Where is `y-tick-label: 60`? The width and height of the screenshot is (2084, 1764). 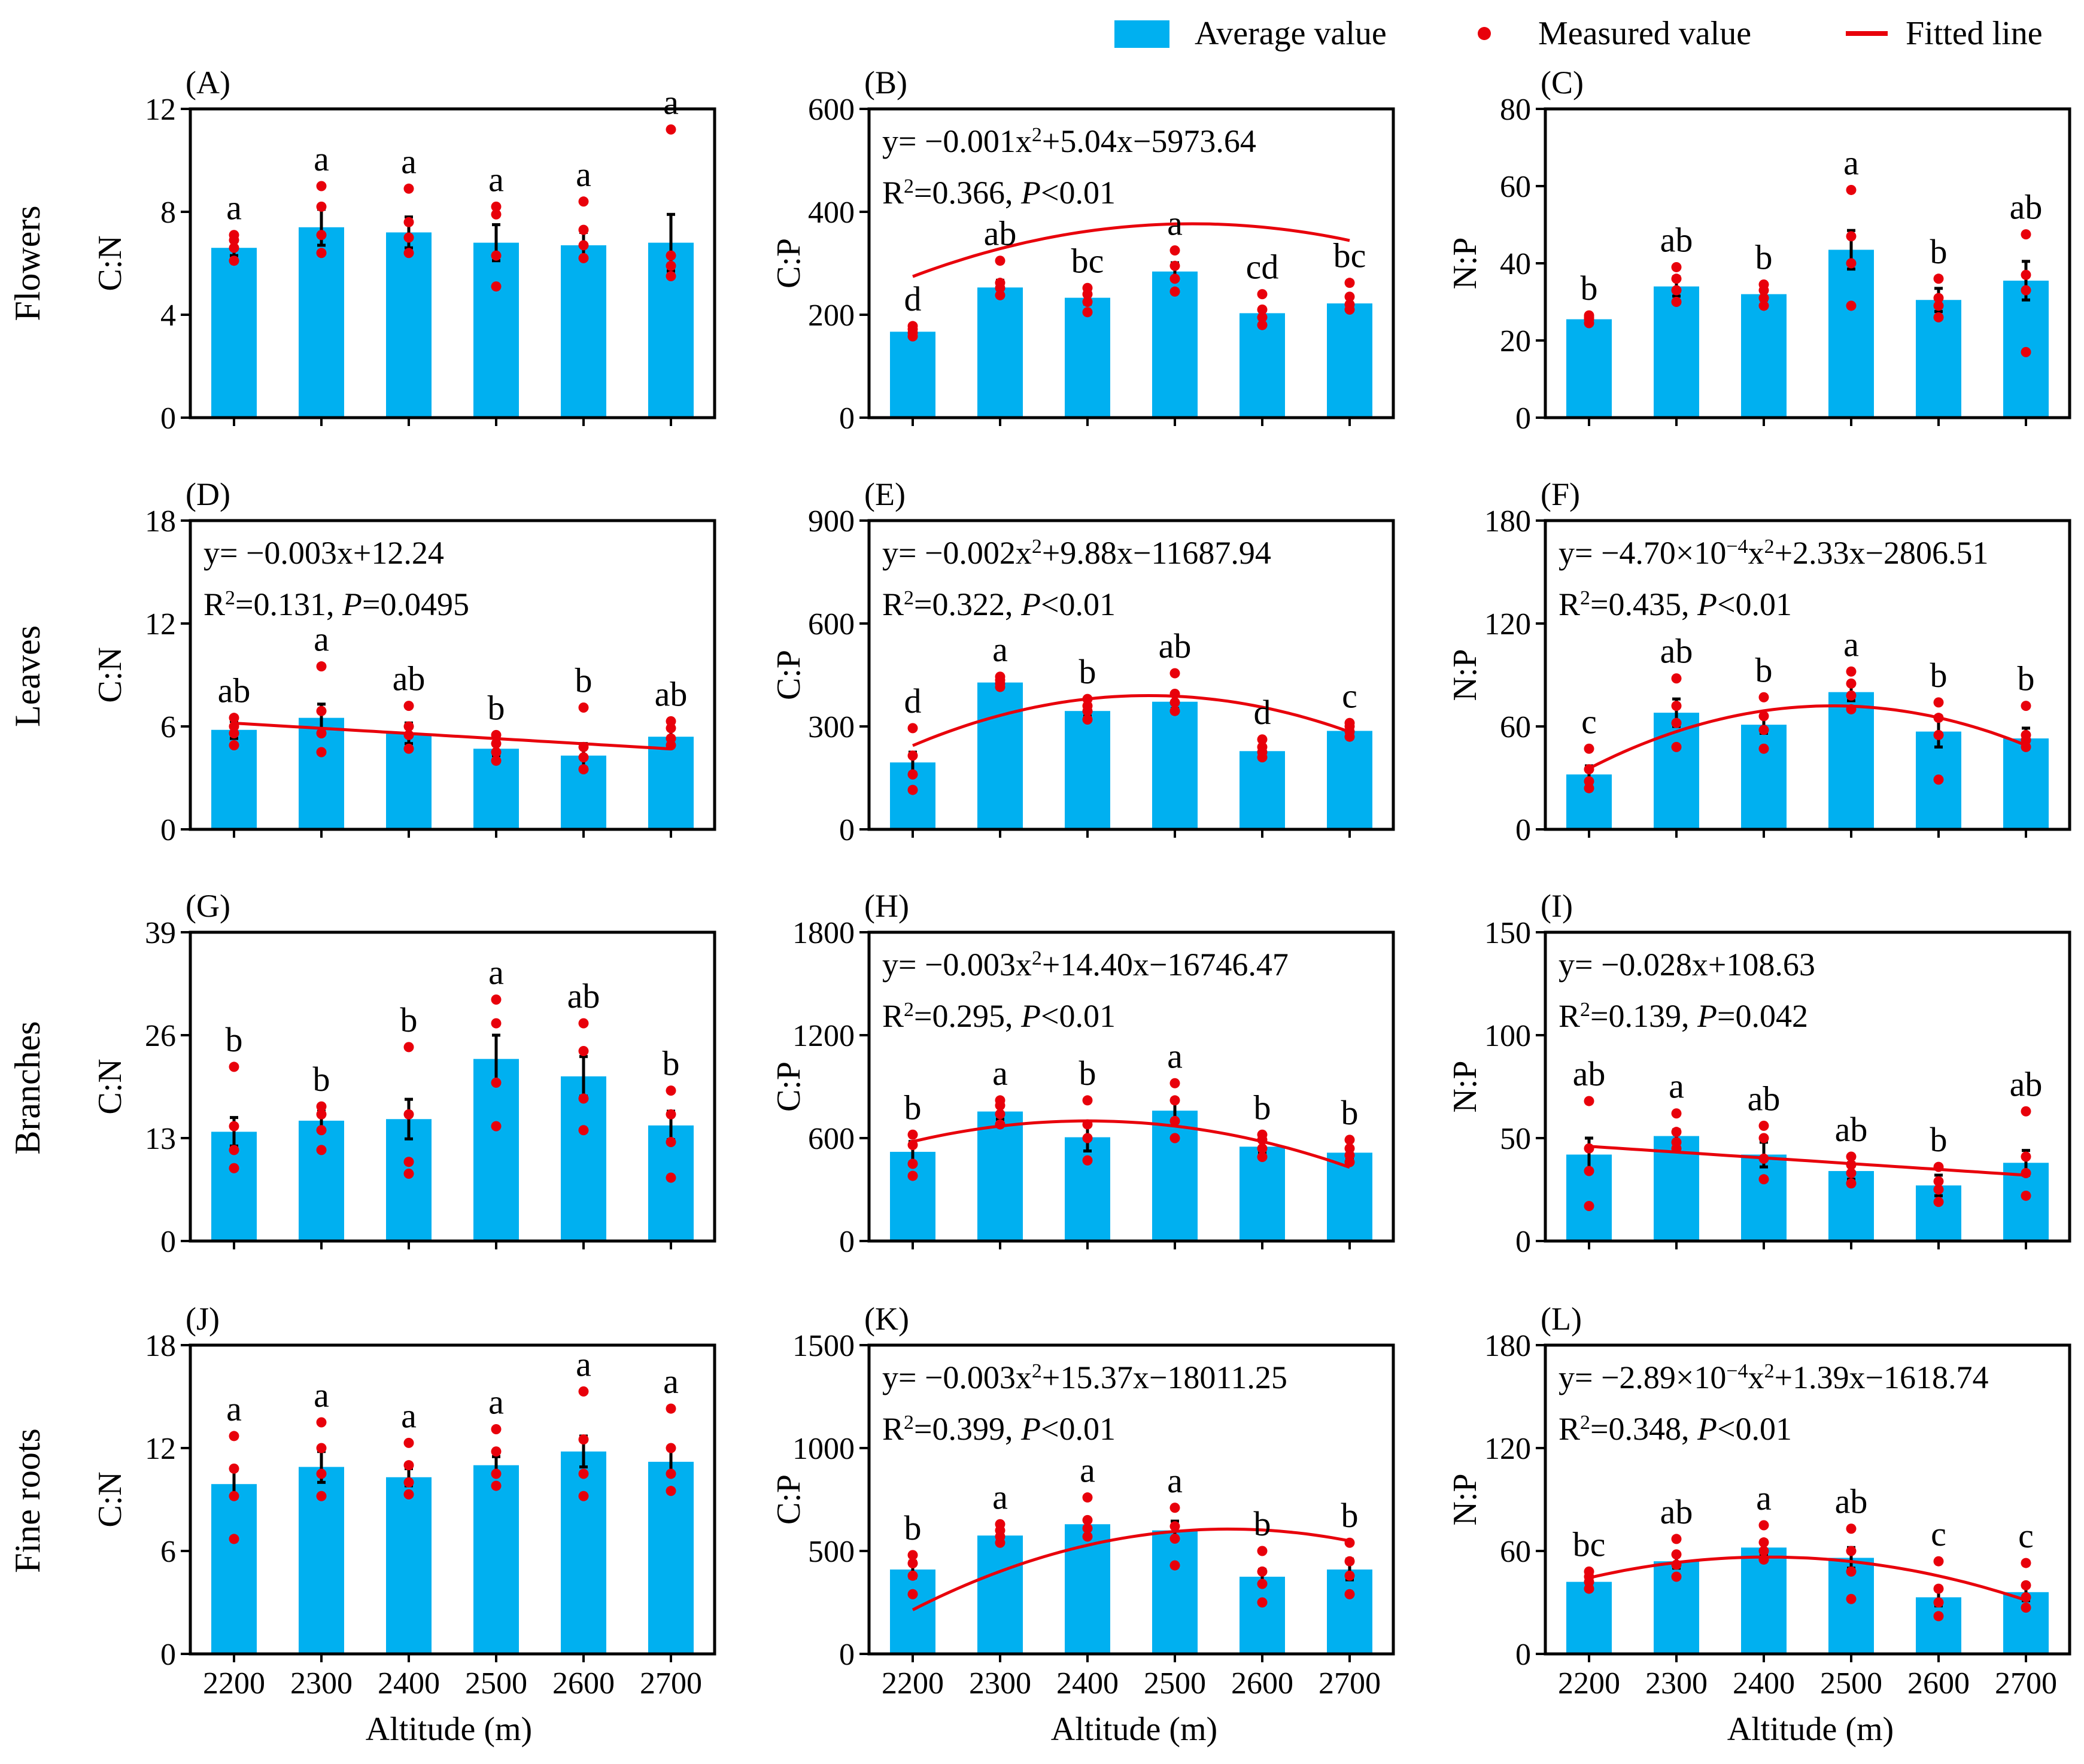
y-tick-label: 60 is located at coordinates (1515, 1552).